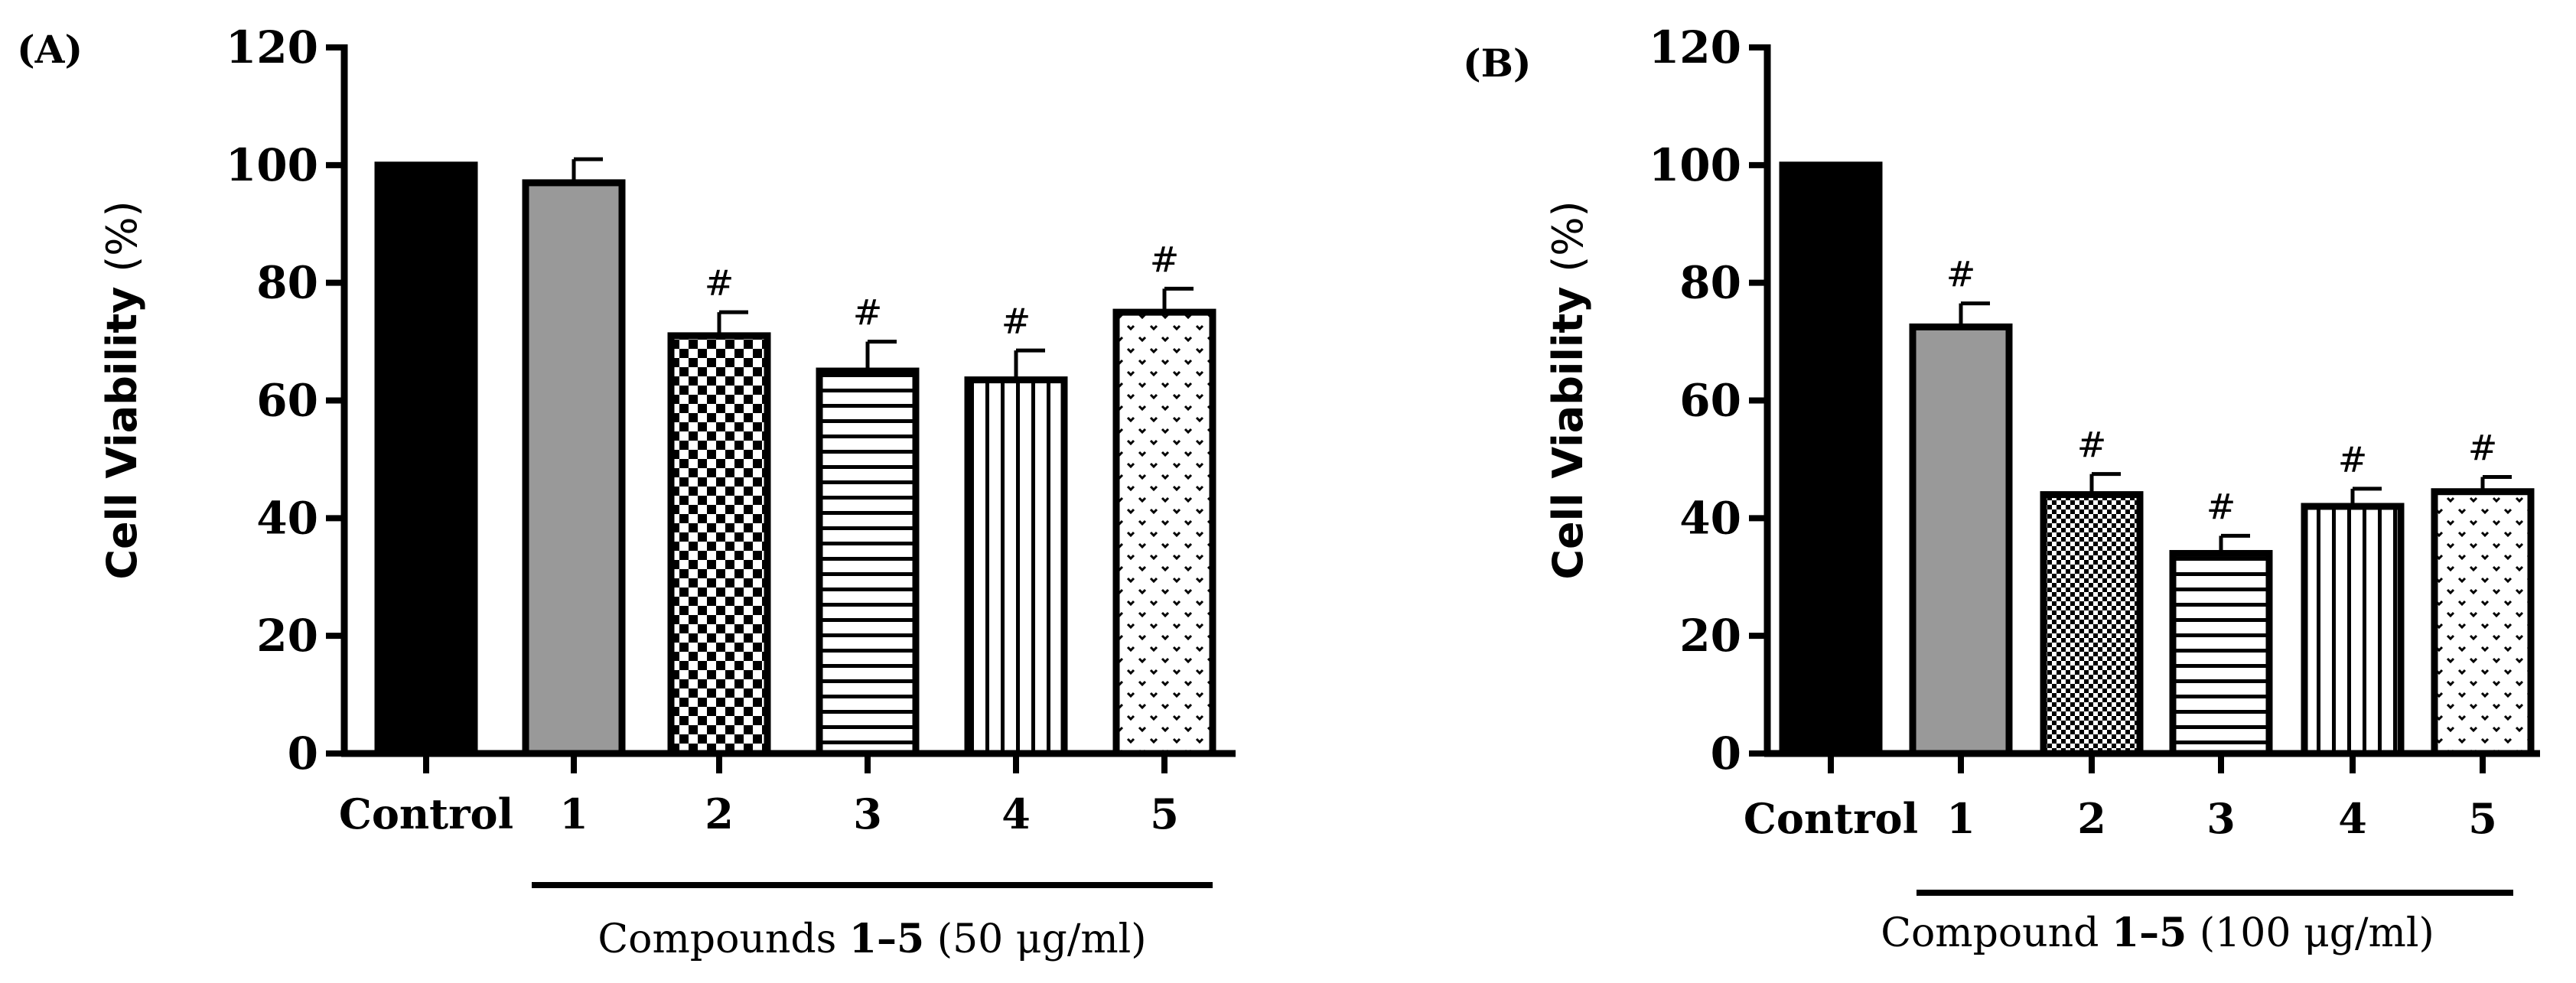 This screenshot has width=2576, height=983. What do you see at coordinates (1997, 933) in the screenshot?
I see `bracket-prefix: Compound` at bounding box center [1997, 933].